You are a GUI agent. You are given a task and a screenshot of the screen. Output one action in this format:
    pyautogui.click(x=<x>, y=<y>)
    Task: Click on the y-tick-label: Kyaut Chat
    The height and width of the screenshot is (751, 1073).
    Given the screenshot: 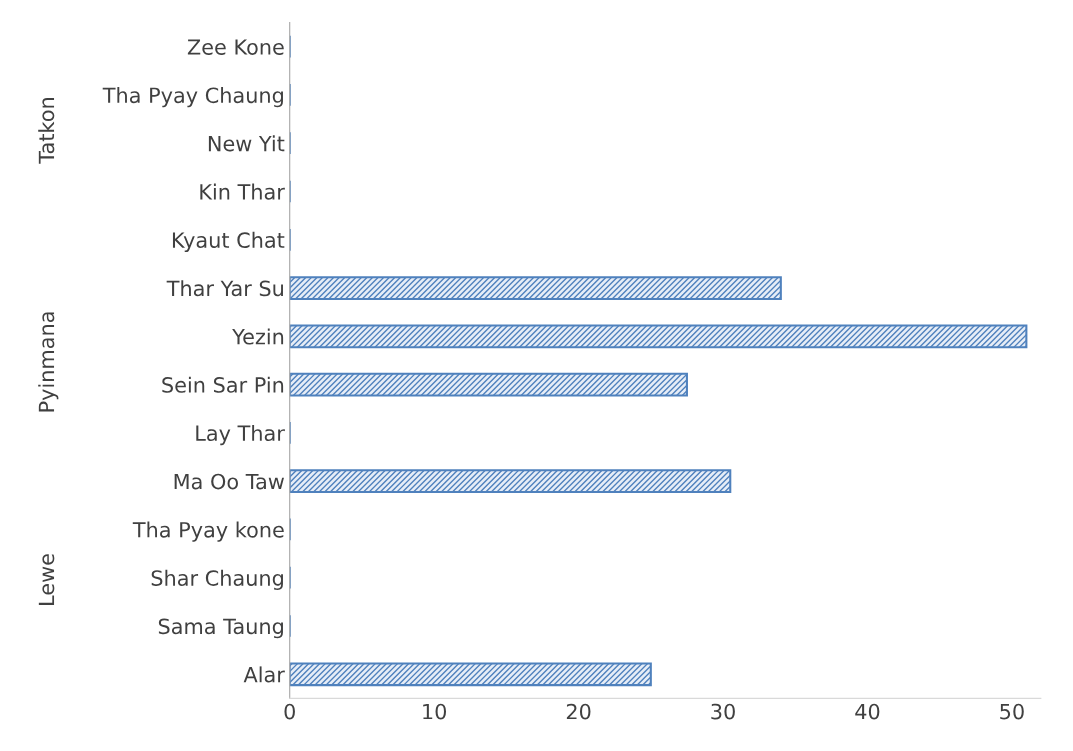 What is the action you would take?
    pyautogui.click(x=228, y=242)
    